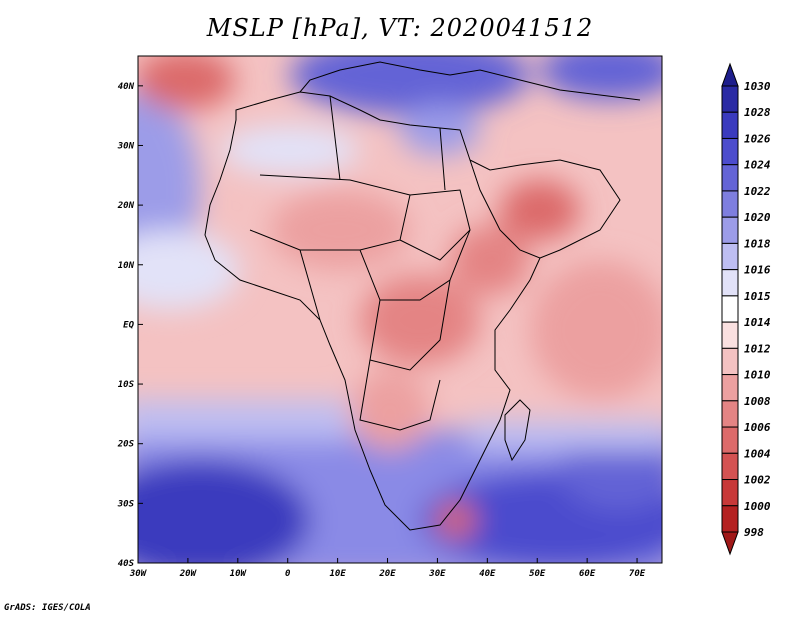 Image resolution: width=800 pixels, height=618 pixels. Describe the element at coordinates (126, 206) in the screenshot. I see `lat-tick-label: 20N` at that location.